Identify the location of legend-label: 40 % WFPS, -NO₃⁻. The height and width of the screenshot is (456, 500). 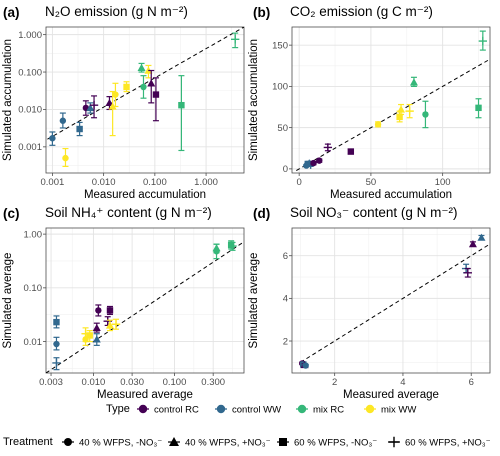
(120, 443).